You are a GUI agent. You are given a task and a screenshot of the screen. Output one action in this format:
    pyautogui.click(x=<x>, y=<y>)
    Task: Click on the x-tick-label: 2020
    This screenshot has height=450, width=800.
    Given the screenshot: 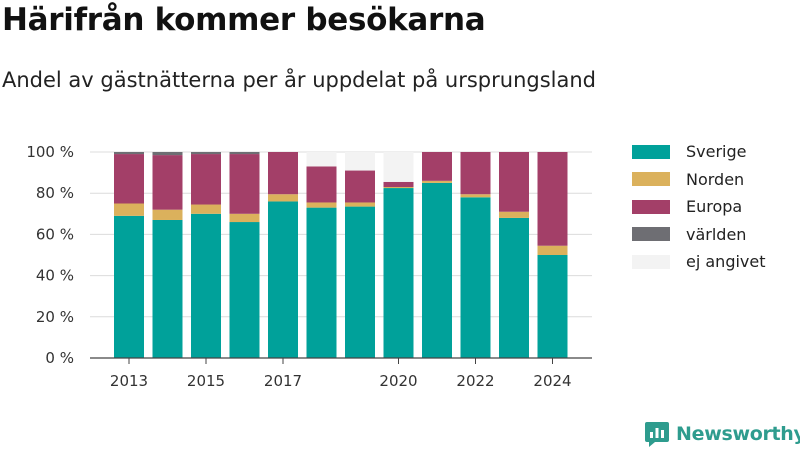 What is the action you would take?
    pyautogui.click(x=398, y=381)
    